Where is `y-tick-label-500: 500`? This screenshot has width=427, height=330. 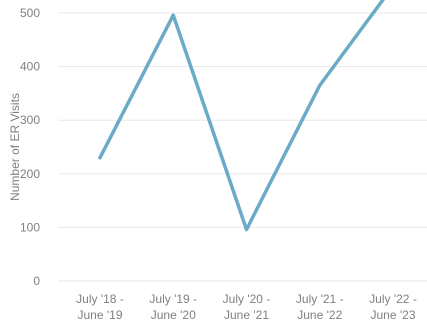 y-tick-label-500: 500 is located at coordinates (30, 13).